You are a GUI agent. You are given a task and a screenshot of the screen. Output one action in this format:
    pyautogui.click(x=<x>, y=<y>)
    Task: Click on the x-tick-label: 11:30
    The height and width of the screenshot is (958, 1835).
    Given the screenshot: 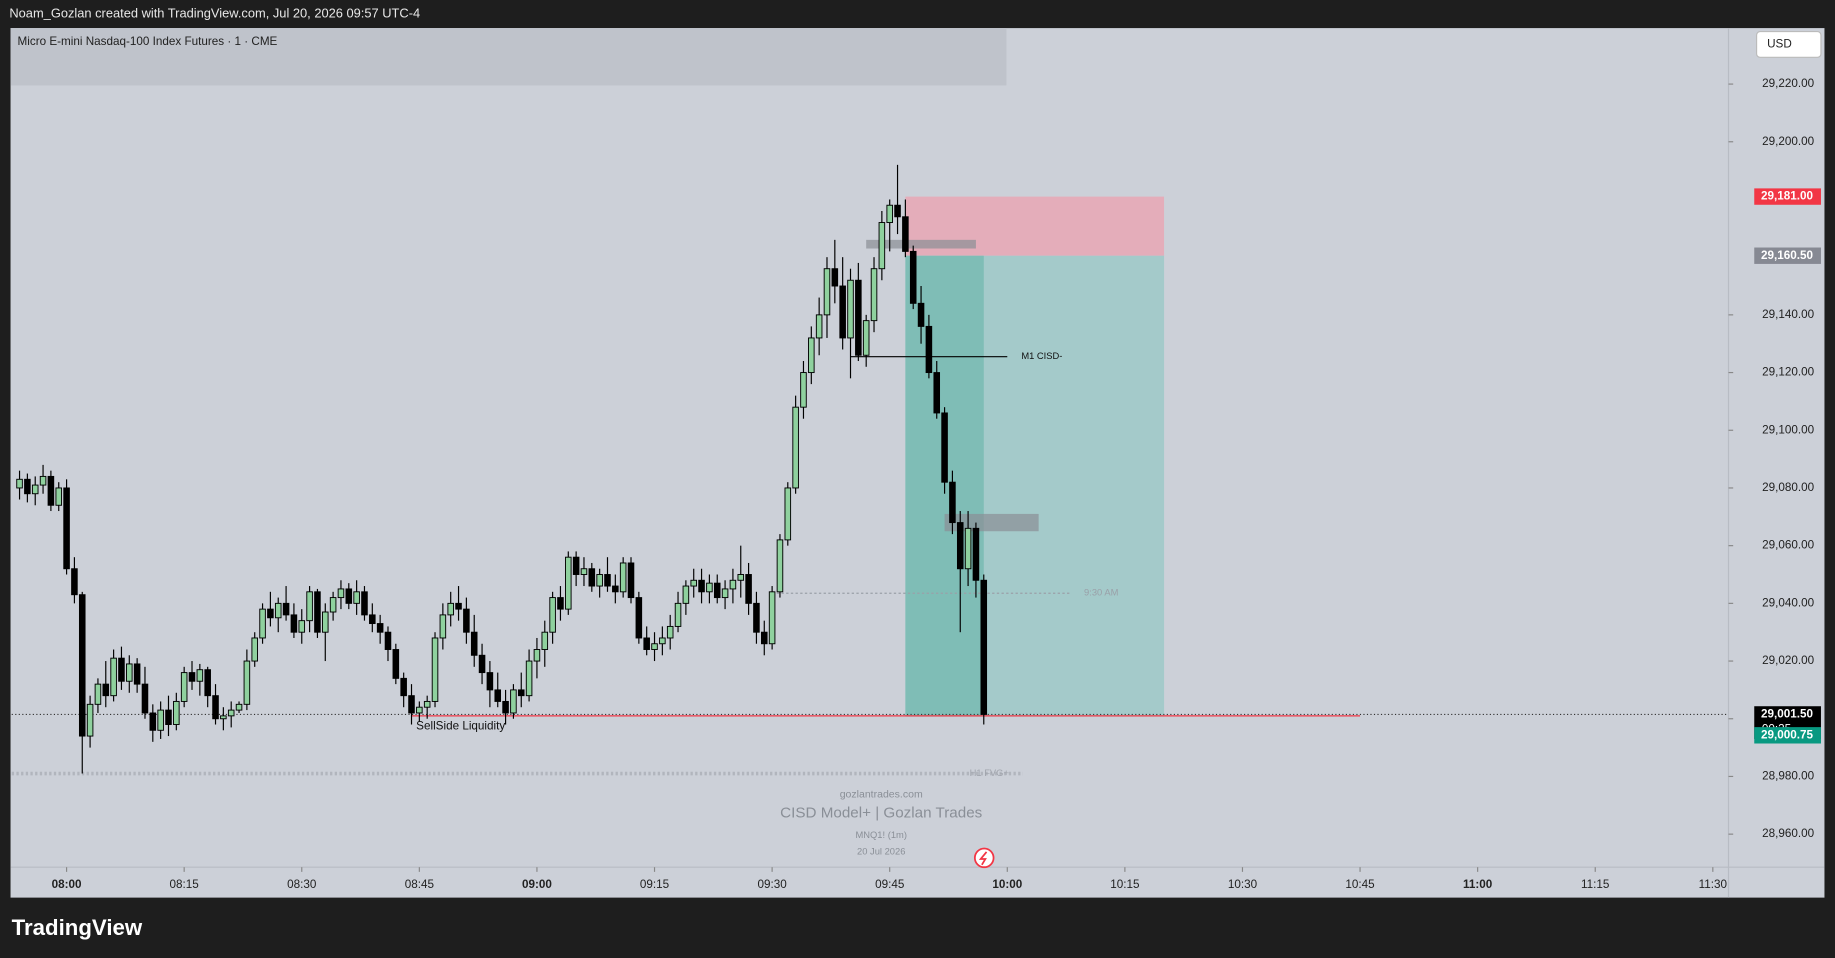 What is the action you would take?
    pyautogui.click(x=1713, y=884)
    